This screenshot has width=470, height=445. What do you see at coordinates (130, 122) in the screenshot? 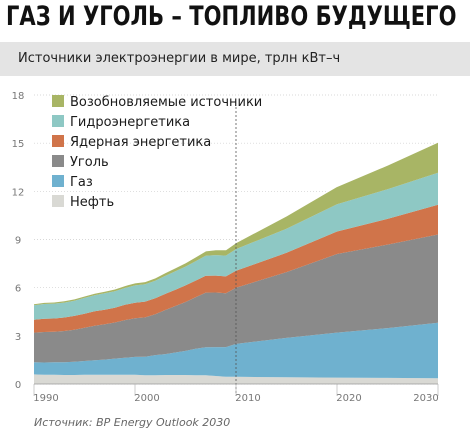
I see `legend-label: Гидроэнергетика` at bounding box center [130, 122].